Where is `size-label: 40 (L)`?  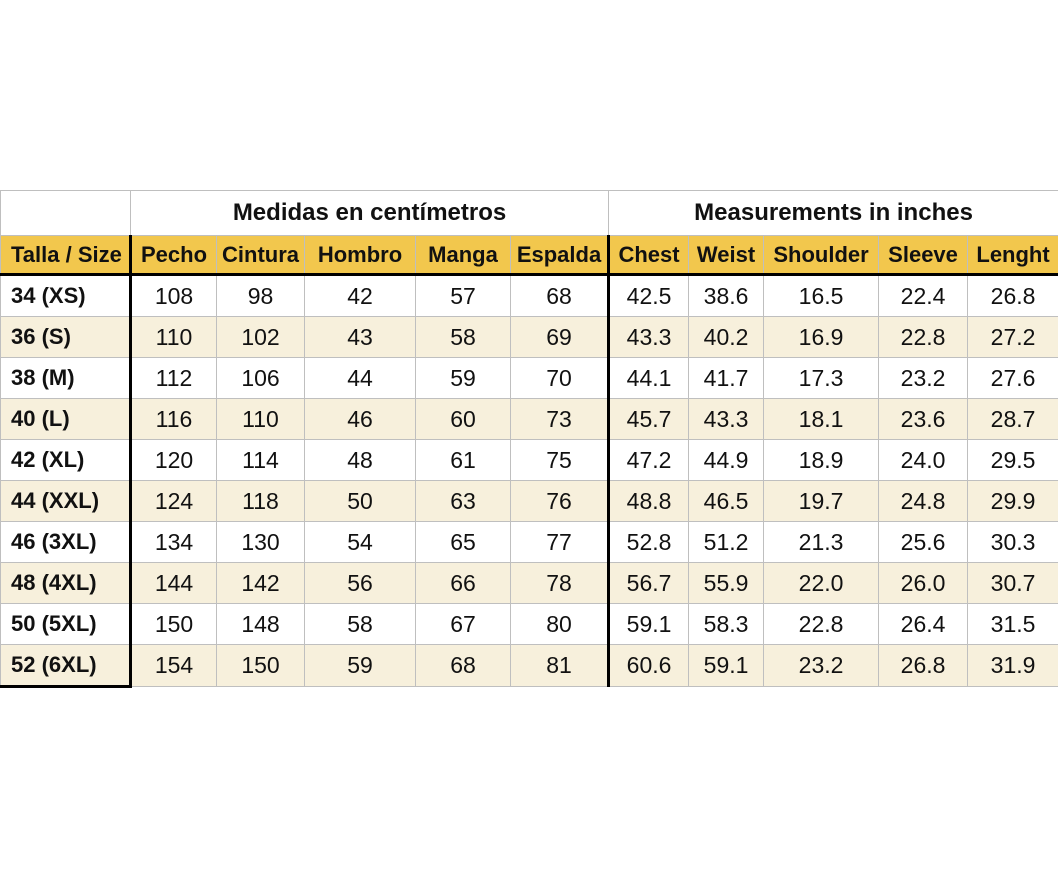 size-label: 40 (L) is located at coordinates (66, 419).